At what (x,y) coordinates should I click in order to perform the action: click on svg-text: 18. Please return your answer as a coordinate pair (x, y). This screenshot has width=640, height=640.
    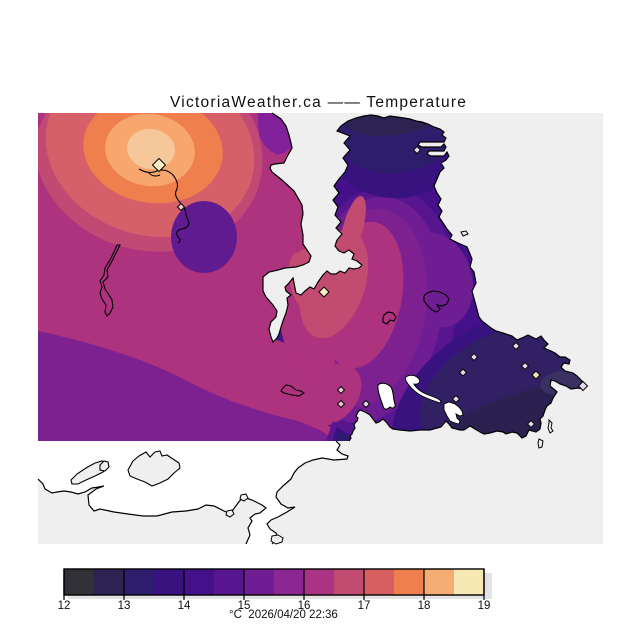
    Looking at the image, I should click on (424, 606).